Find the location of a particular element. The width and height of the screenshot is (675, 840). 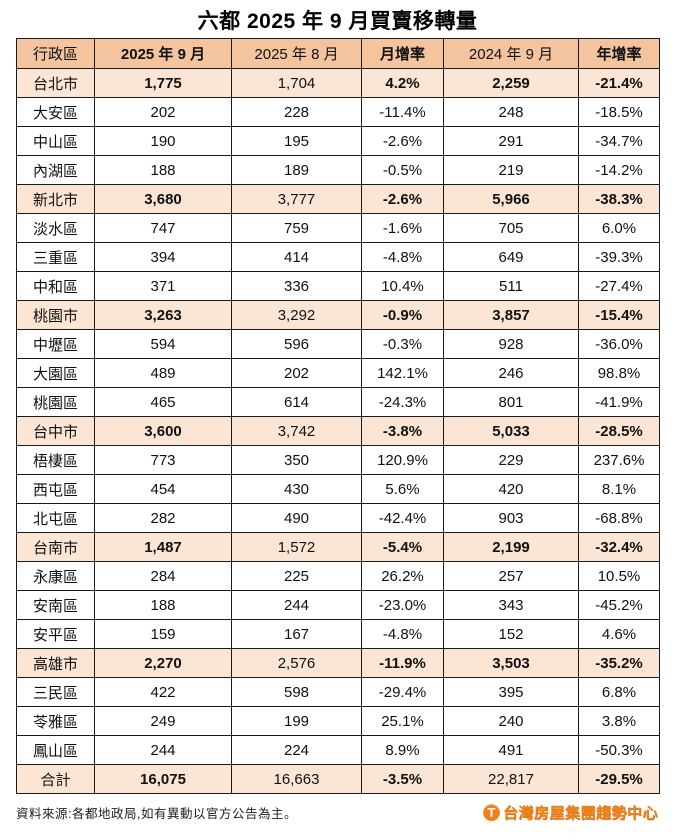

value-cell: 22,817 is located at coordinates (511, 779).